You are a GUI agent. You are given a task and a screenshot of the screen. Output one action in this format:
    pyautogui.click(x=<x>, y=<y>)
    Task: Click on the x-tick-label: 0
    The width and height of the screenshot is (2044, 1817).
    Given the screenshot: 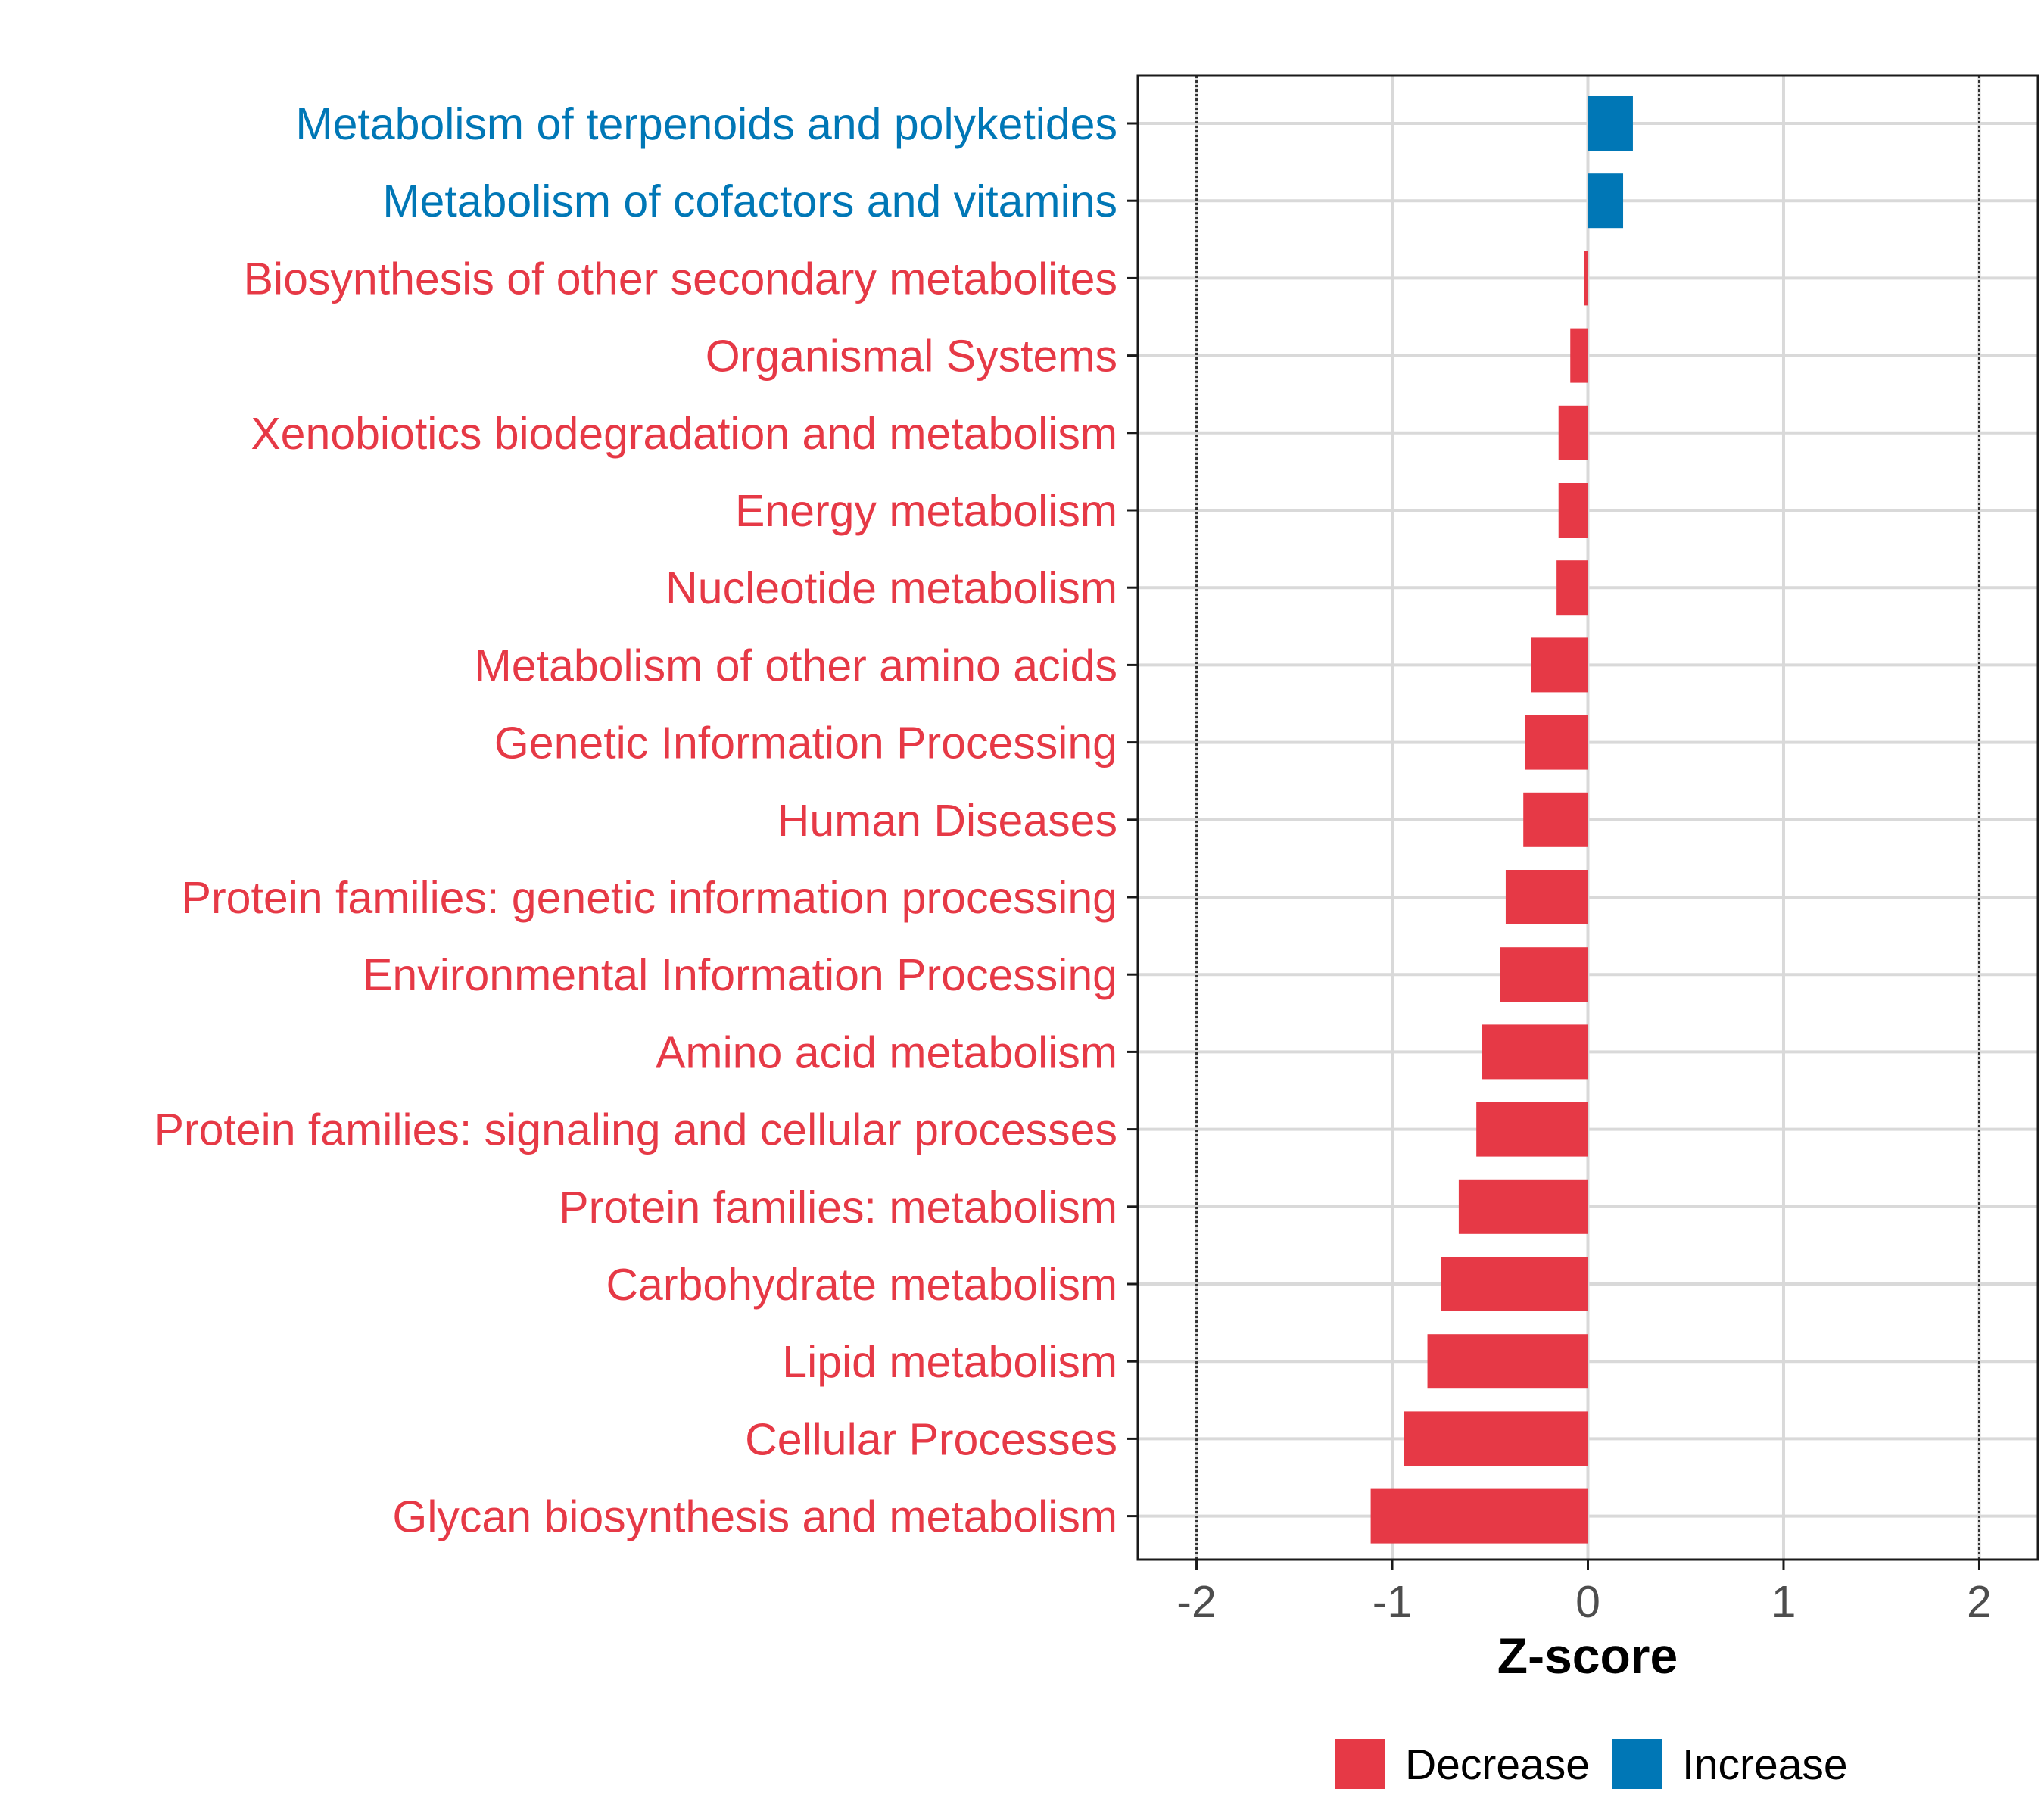 What is the action you would take?
    pyautogui.click(x=1588, y=1602)
    